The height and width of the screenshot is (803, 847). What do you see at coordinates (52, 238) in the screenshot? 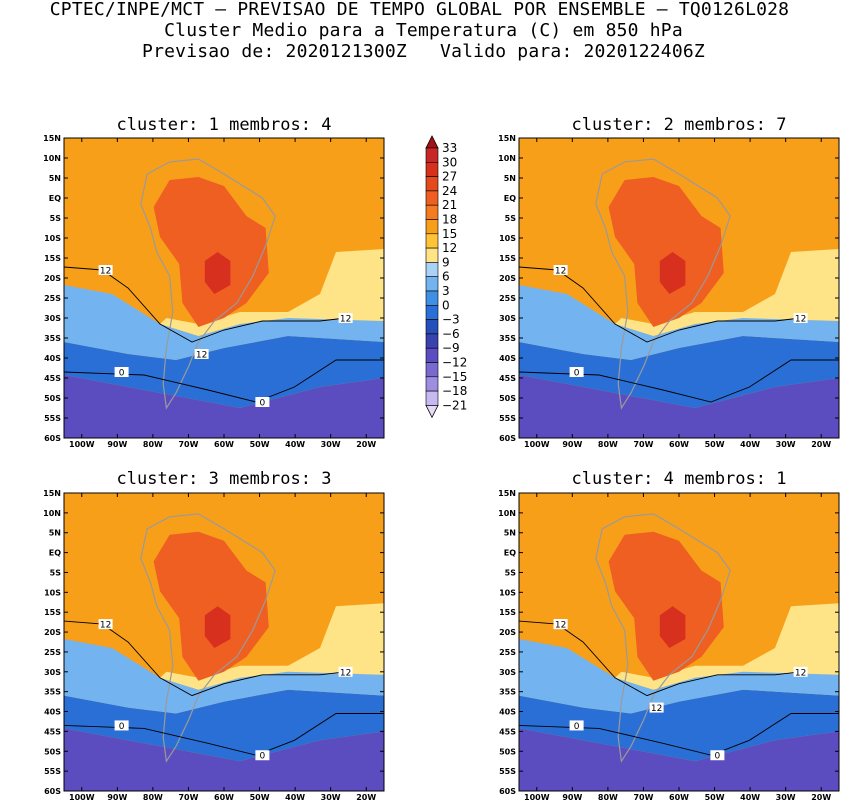
I see `lat-label: 10S` at bounding box center [52, 238].